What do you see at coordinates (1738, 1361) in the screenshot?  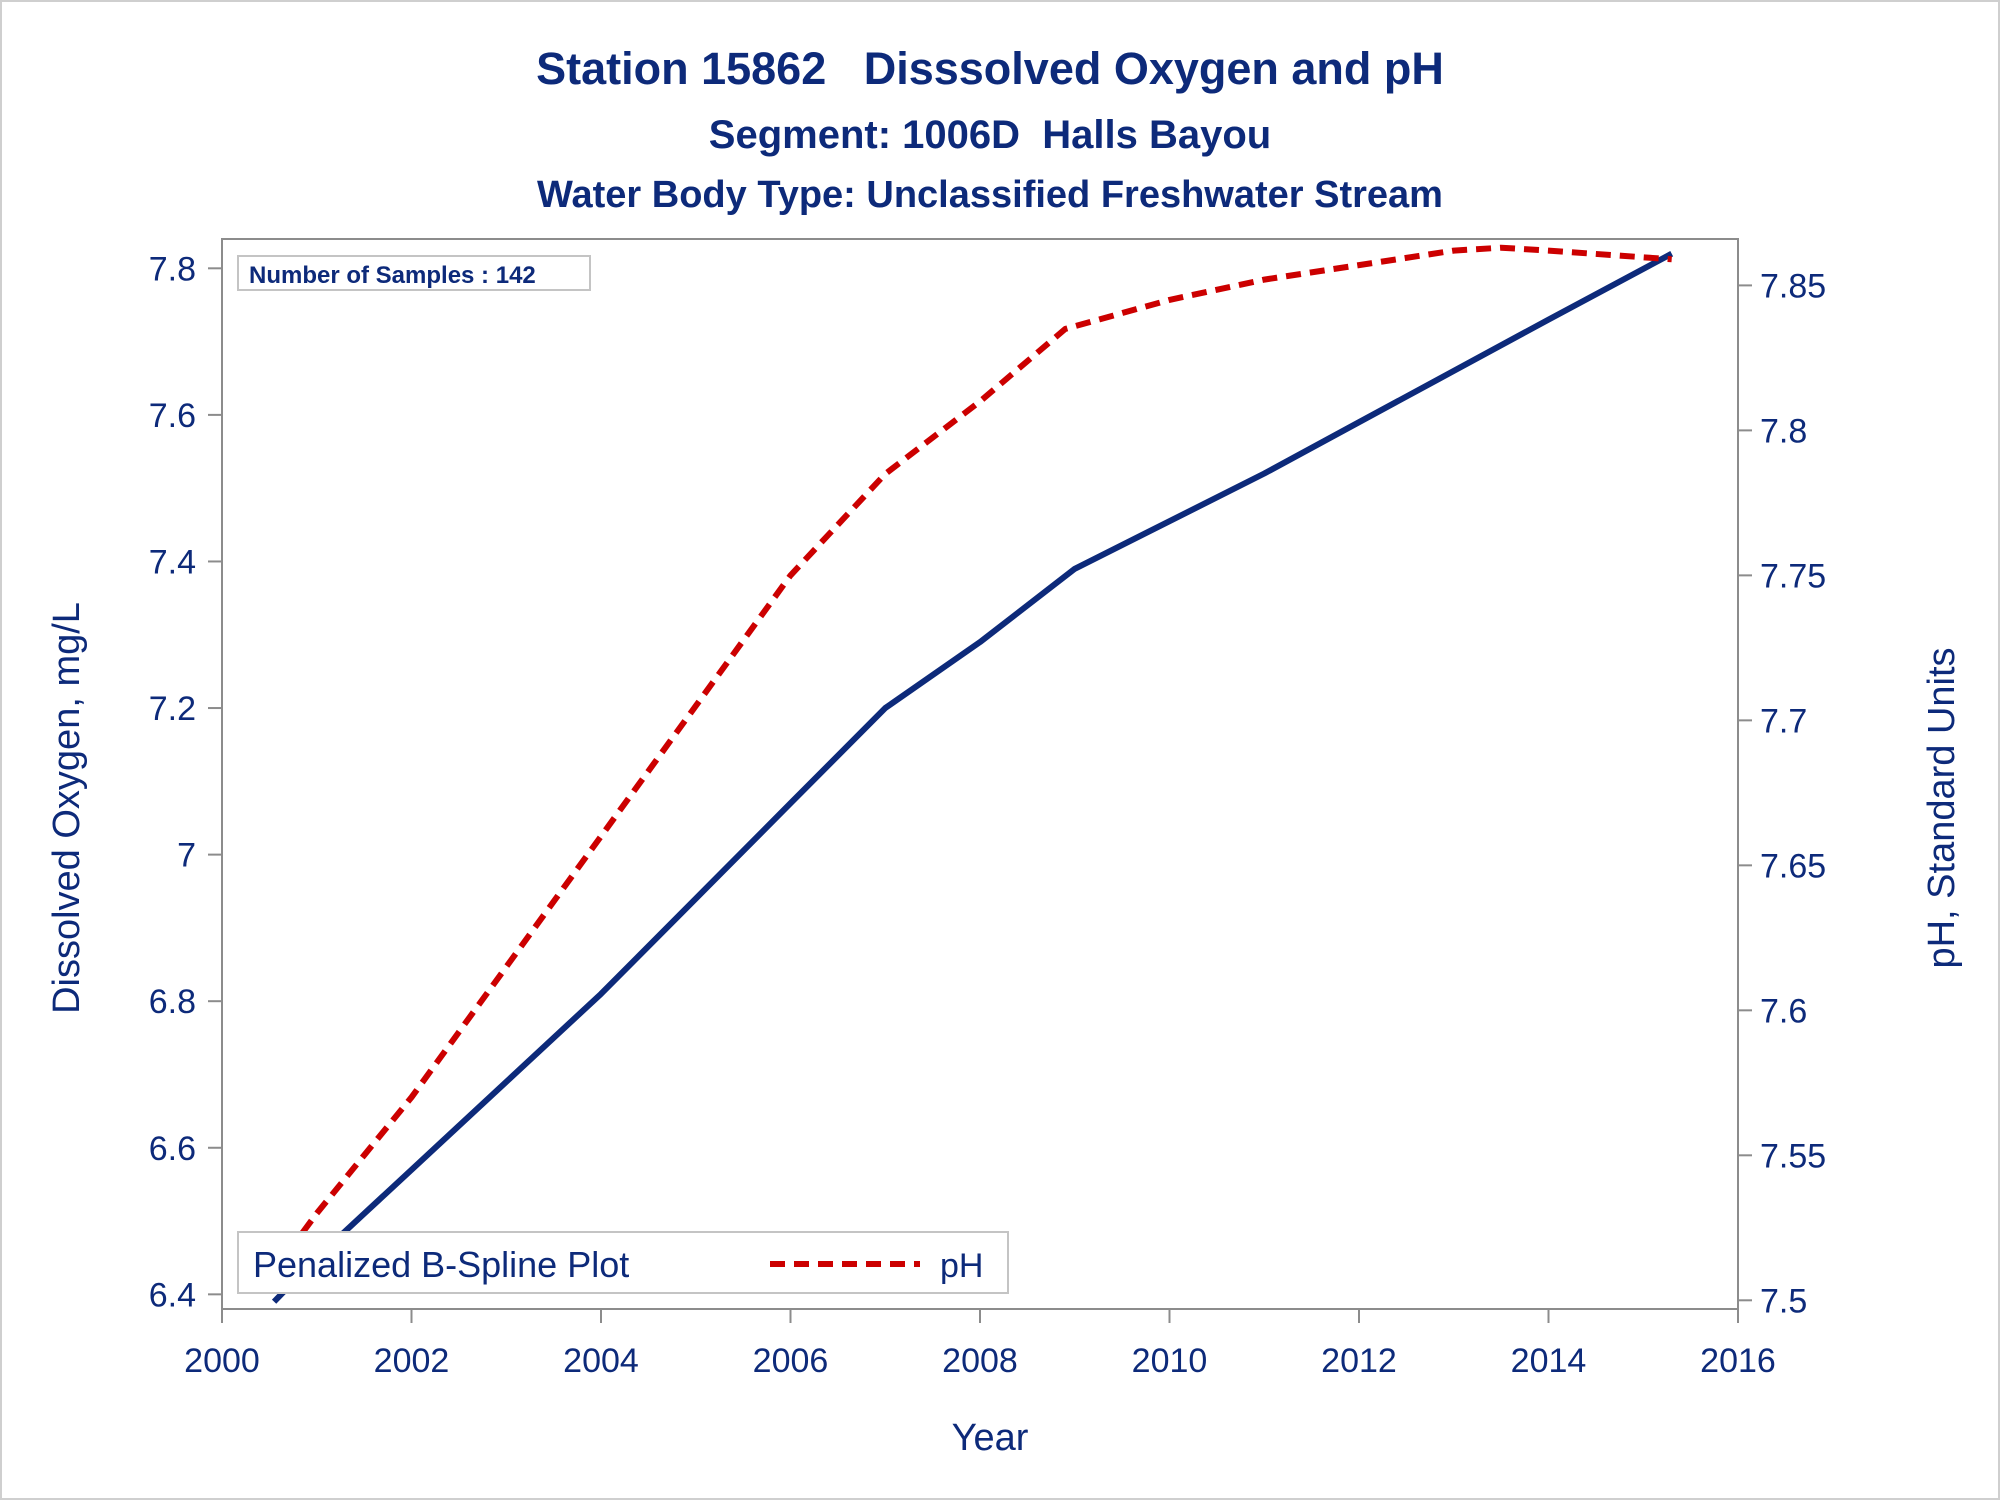 I see `x-tick-label: 2016` at bounding box center [1738, 1361].